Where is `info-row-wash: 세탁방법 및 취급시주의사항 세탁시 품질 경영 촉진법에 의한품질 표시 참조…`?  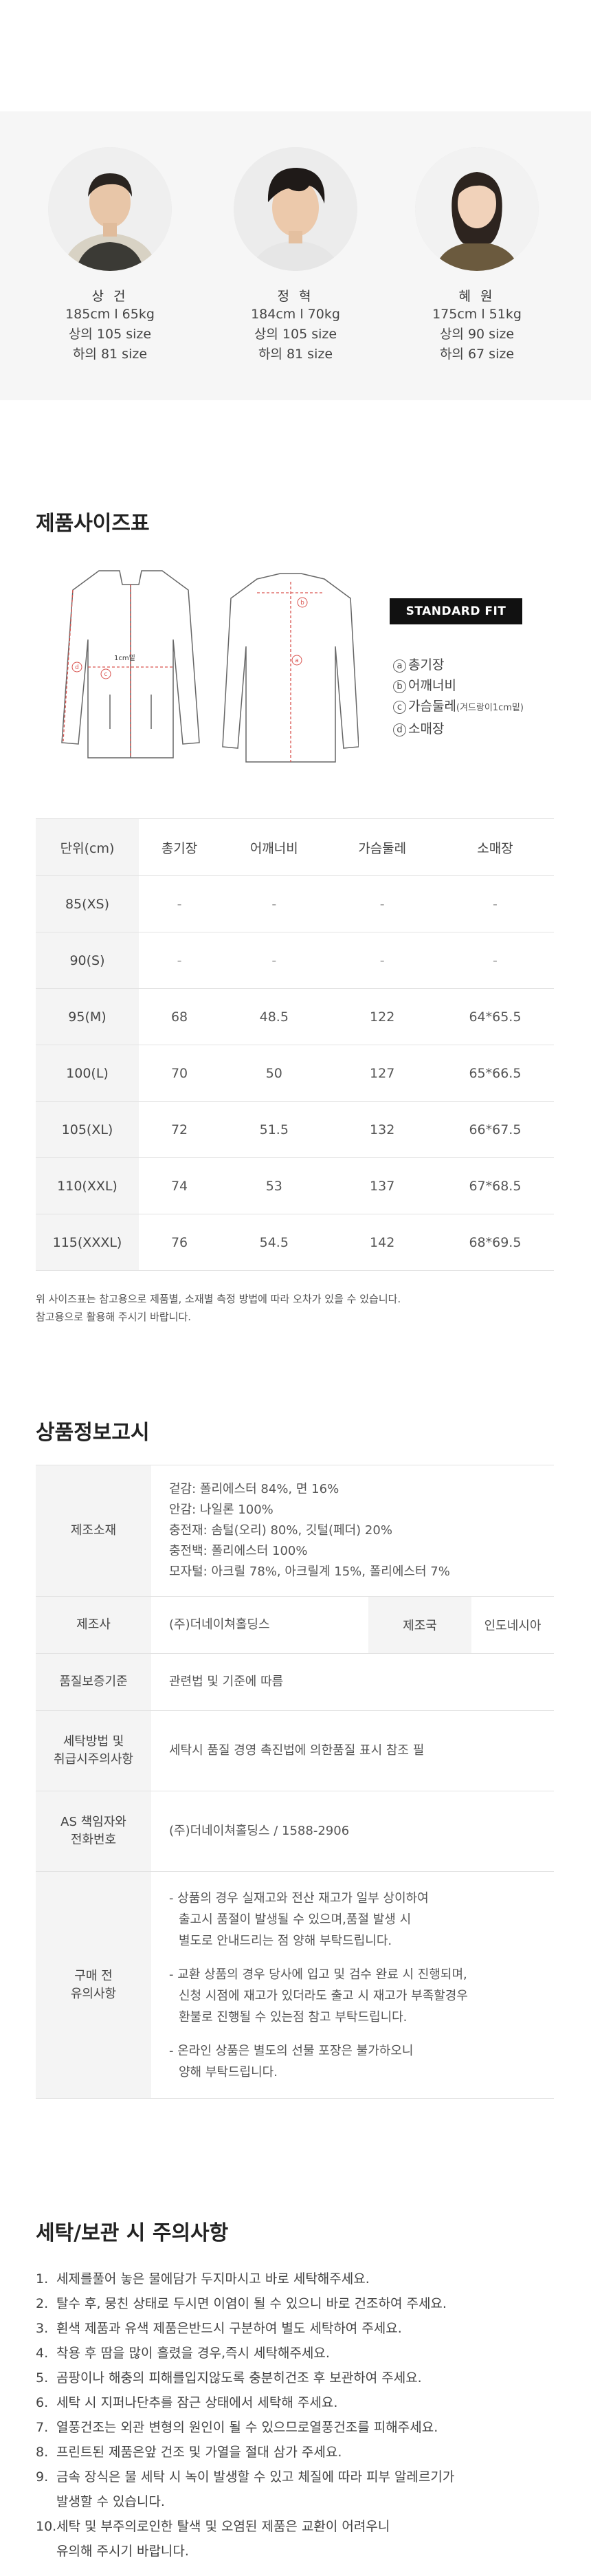 info-row-wash: 세탁방법 및 취급시주의사항 세탁시 품질 경영 촉진법에 의한품질 표시 참조… is located at coordinates (295, 1750).